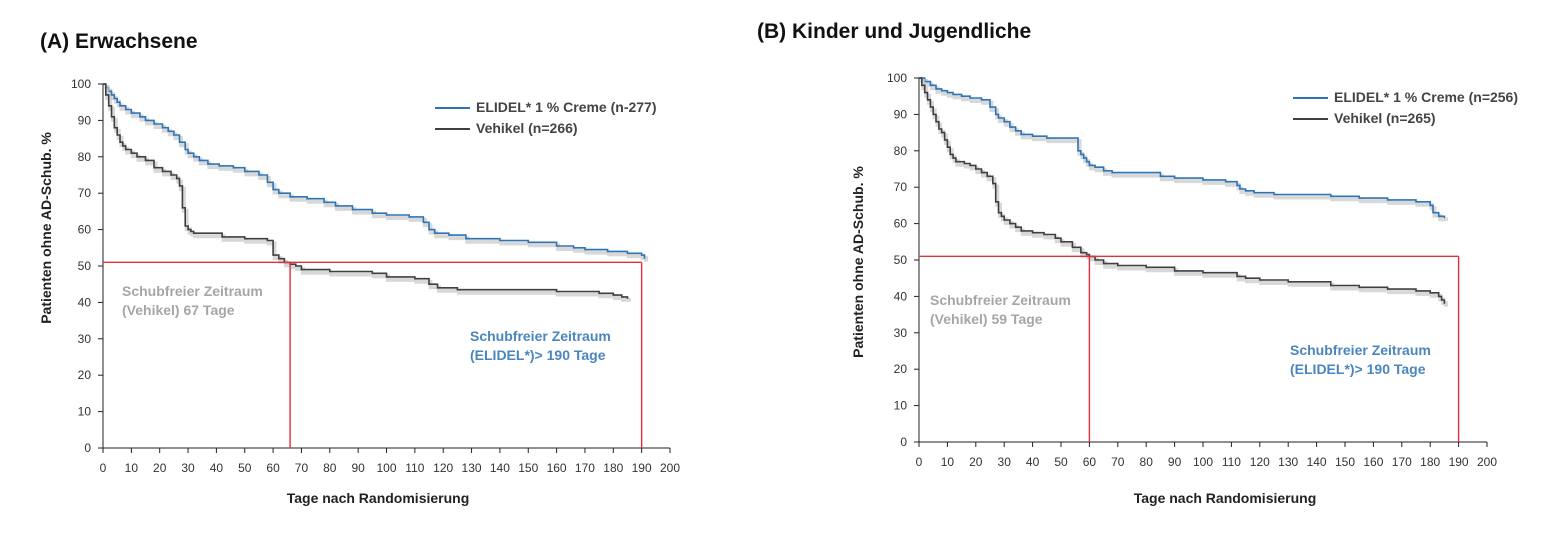  Describe the element at coordinates (119, 41) in the screenshot. I see `chart-title: (A) Erwachsene` at that location.